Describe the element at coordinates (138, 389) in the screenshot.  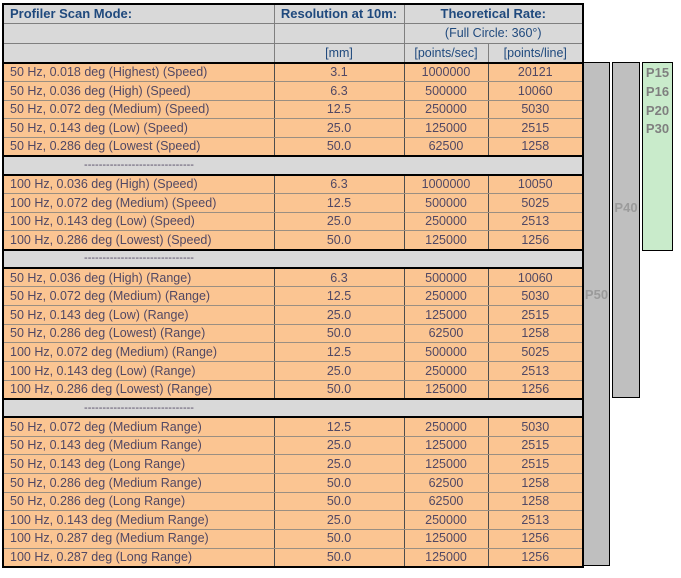
I see `scan-mode-cell: 100 Hz, 0.286 deg (Lowest) (Range)` at that location.